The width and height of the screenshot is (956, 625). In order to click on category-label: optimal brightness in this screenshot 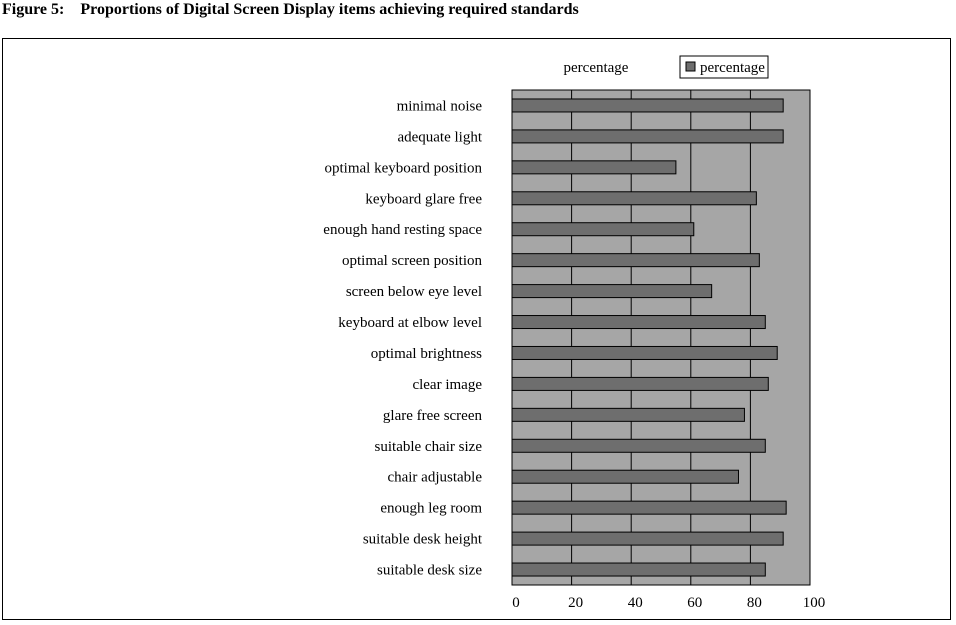, I will do `click(426, 354)`.